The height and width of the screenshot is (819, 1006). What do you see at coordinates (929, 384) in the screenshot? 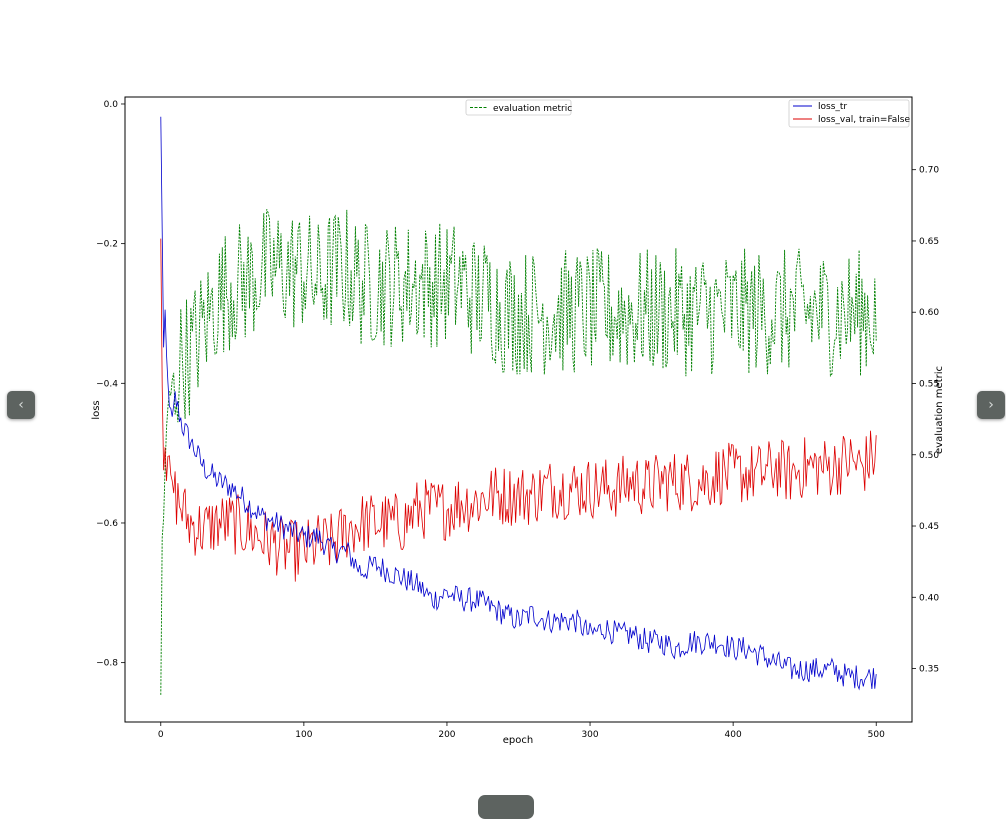
I see `y2-tick-label: 0.55` at bounding box center [929, 384].